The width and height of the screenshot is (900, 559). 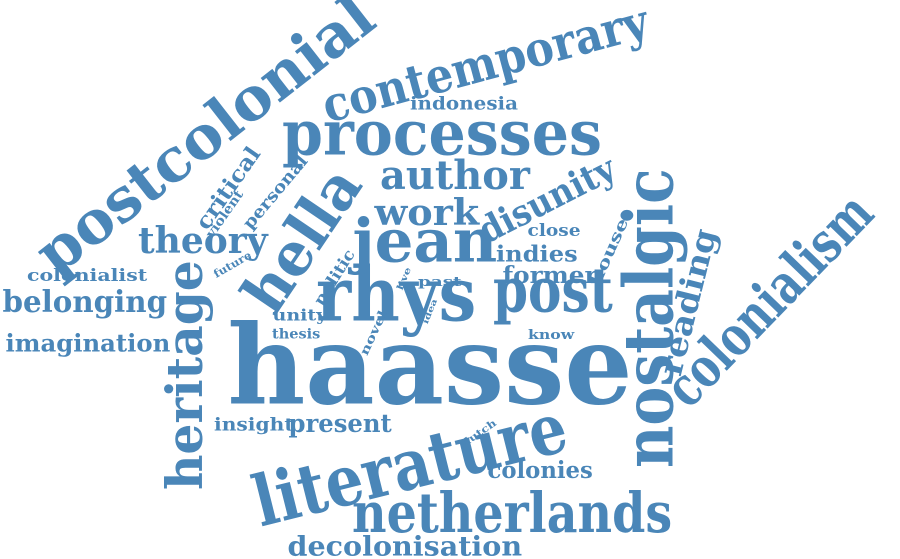 What do you see at coordinates (430, 365) in the screenshot?
I see `word-haasse: haasse` at bounding box center [430, 365].